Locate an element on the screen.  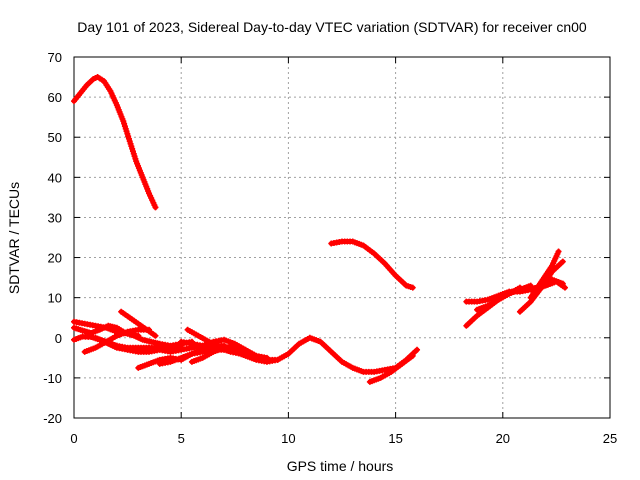
y-tick-label: 0 is located at coordinates (58, 338).